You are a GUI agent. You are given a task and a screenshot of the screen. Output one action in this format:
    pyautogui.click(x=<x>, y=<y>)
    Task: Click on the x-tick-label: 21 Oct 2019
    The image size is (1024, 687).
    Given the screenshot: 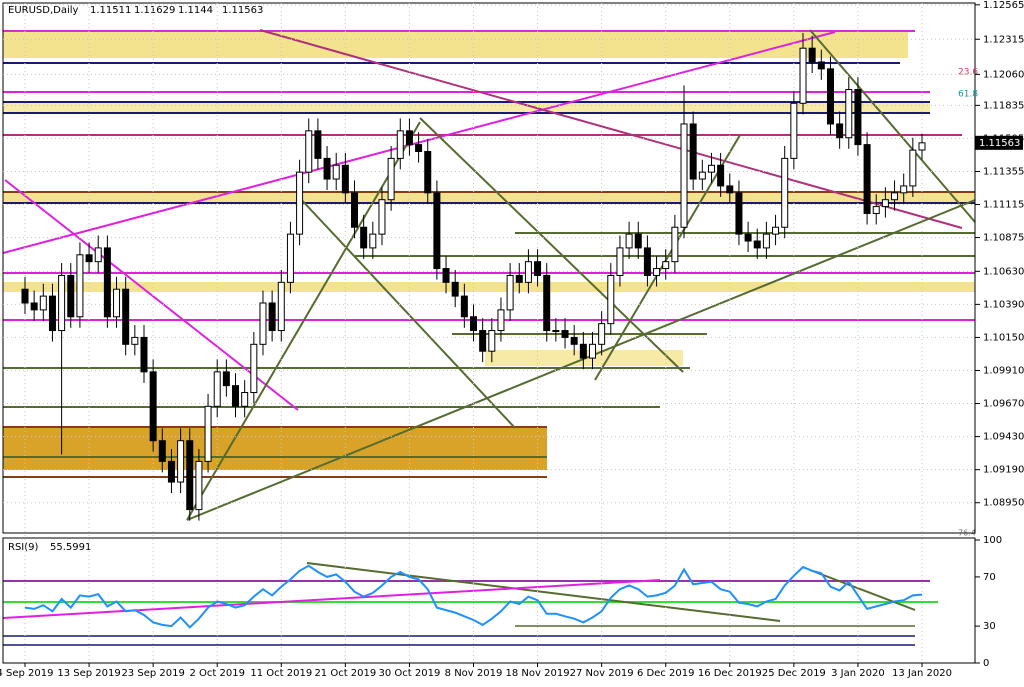 What is the action you would take?
    pyautogui.click(x=345, y=673)
    